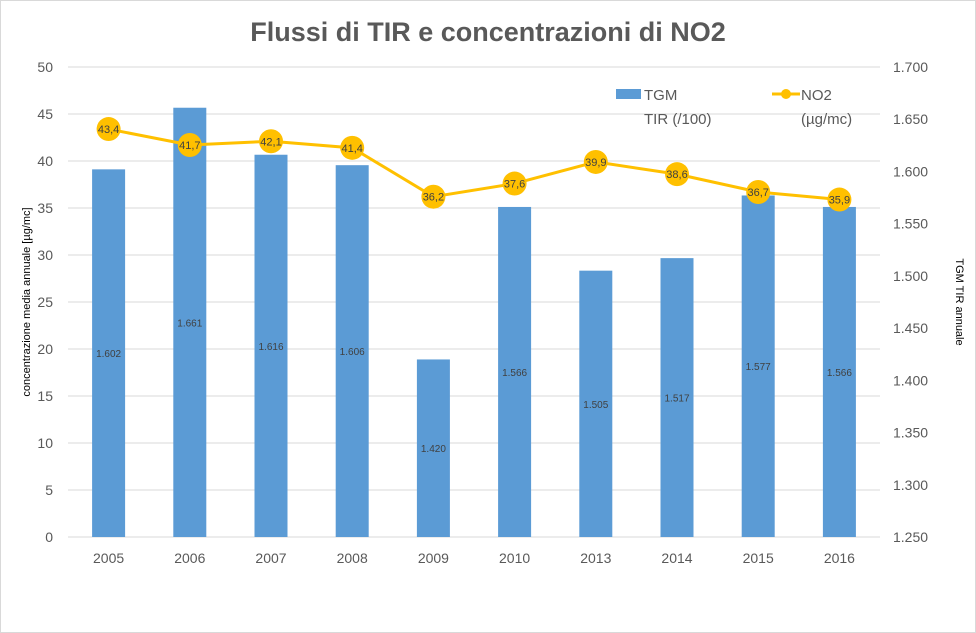  I want to click on no2-data-label: 37,6, so click(514, 185).